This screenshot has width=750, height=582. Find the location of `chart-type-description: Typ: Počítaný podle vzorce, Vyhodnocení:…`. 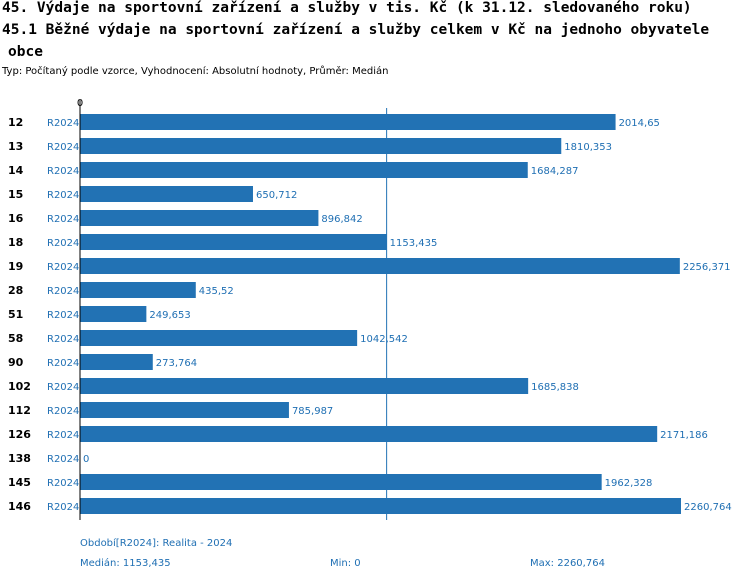

chart-type-description: Typ: Počítaný podle vzorce, Vyhodnocení:… is located at coordinates (195, 71).